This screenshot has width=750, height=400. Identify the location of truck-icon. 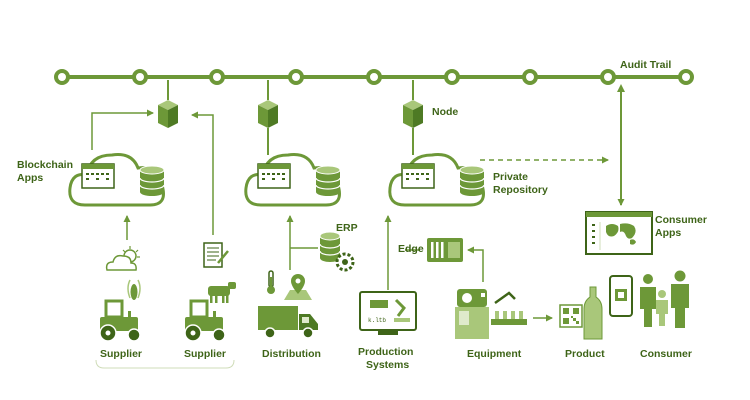
(288, 322).